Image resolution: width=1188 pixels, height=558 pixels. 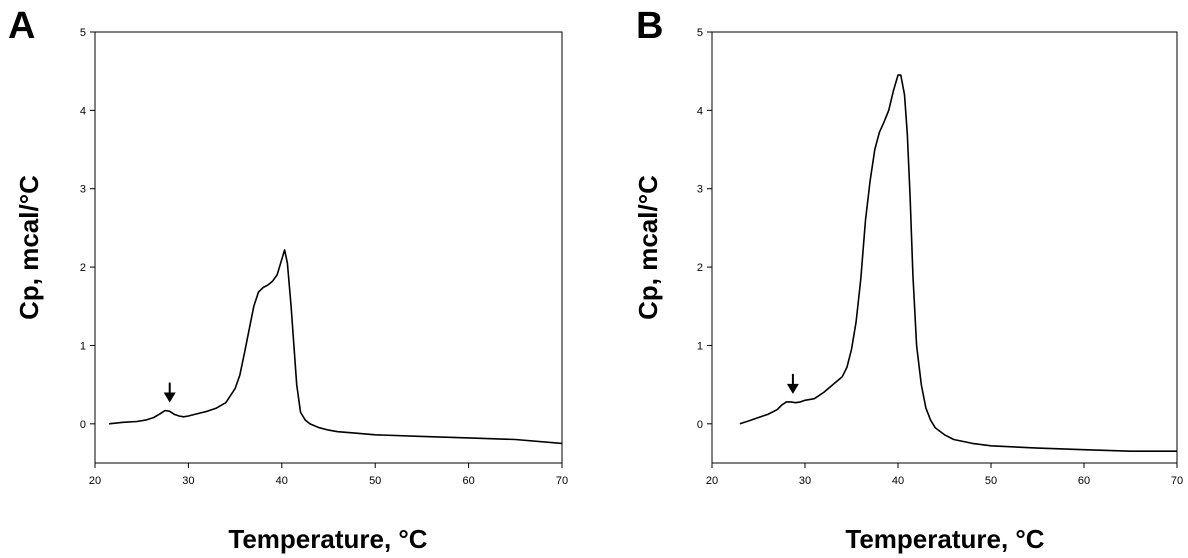 I want to click on panel-label: A, so click(x=21, y=26).